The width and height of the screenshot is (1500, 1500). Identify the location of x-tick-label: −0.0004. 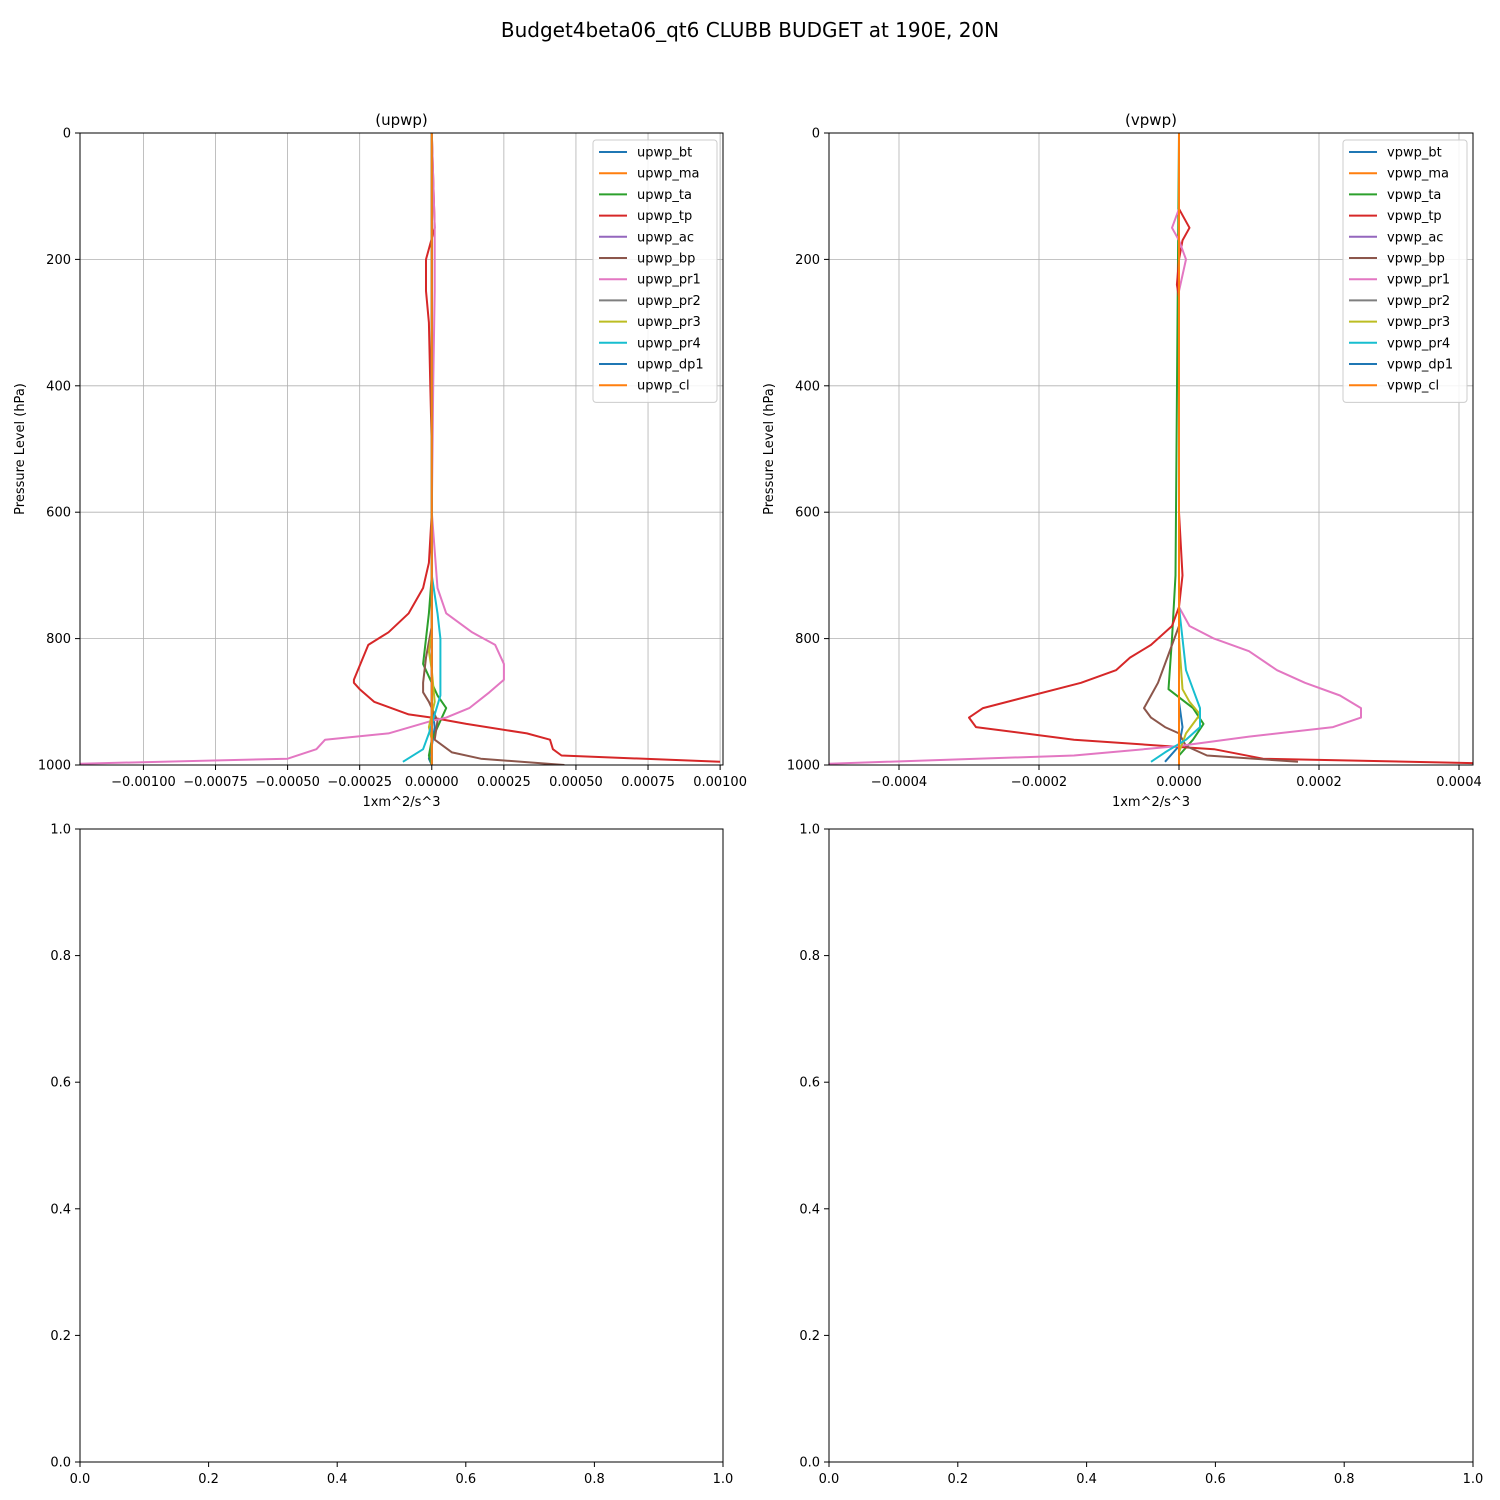
(899, 782).